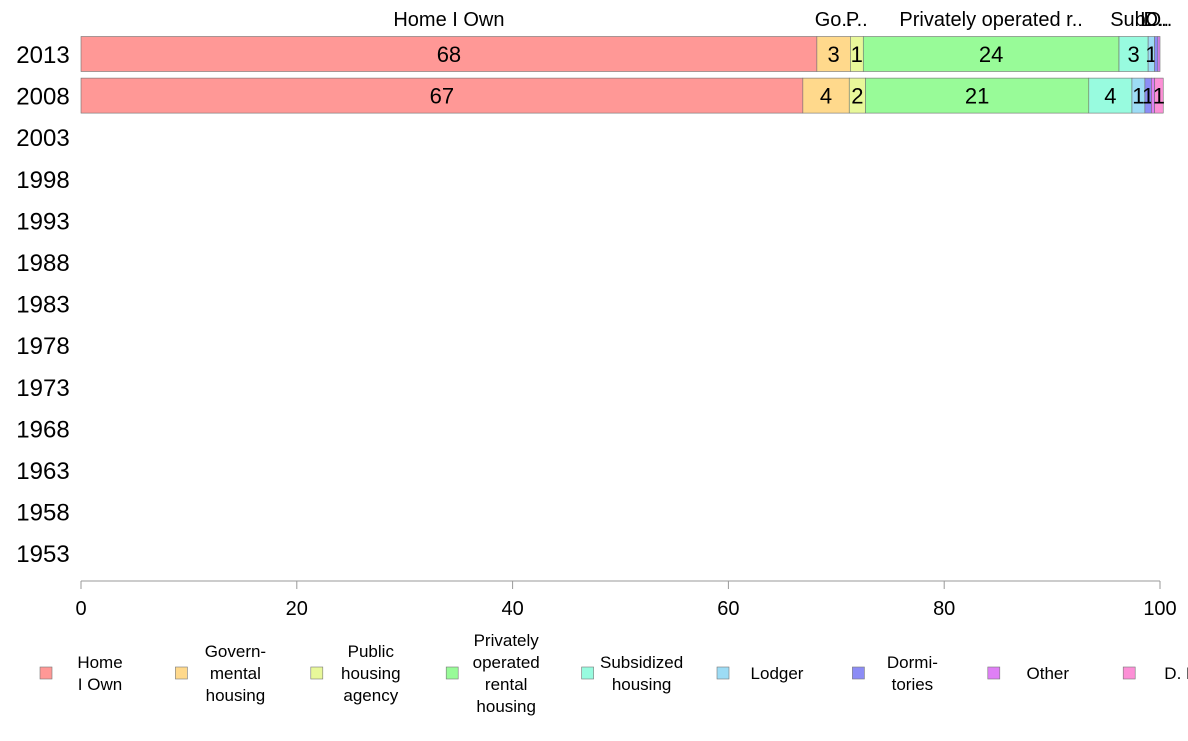 The image size is (1188, 741). What do you see at coordinates (1048, 673) in the screenshot?
I see `legend-label-other: Other` at bounding box center [1048, 673].